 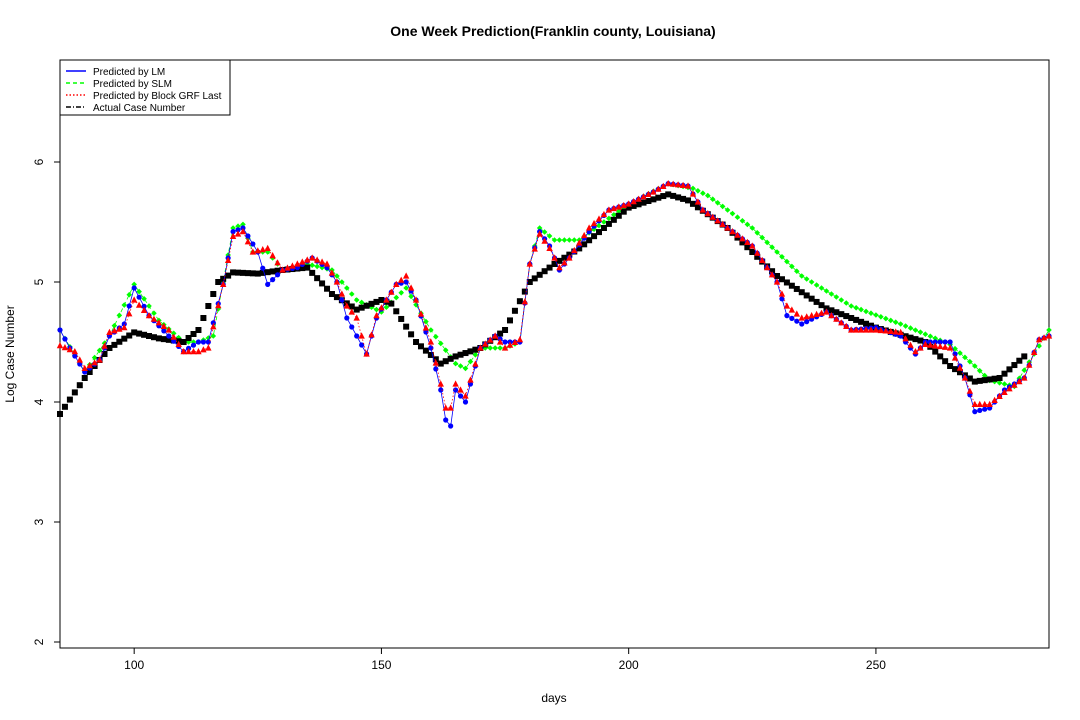 I want to click on x-axis: 100 150 200 250, so click(x=505, y=660).